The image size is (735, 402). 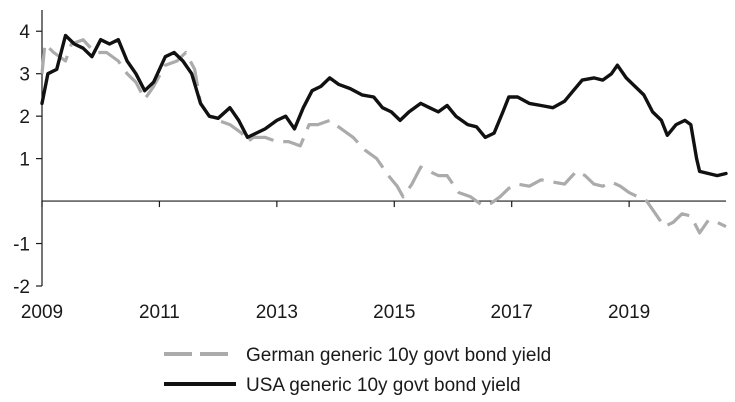 I want to click on x-tick-label: 2011, so click(x=159, y=312).